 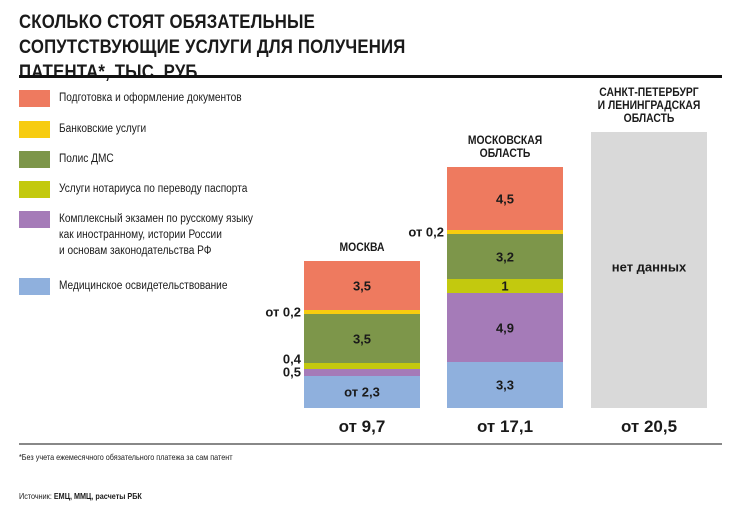 I want to click on legend-label: Медицинское освидетельствование, so click(x=143, y=286).